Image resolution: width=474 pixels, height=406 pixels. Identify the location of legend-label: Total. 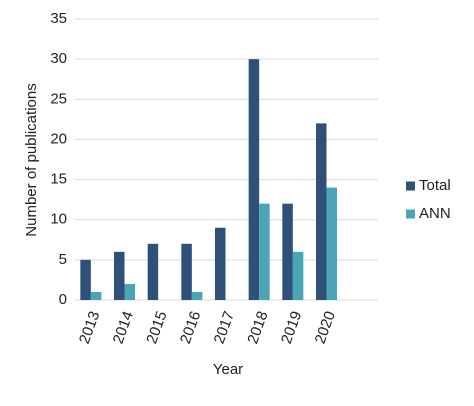
(435, 185).